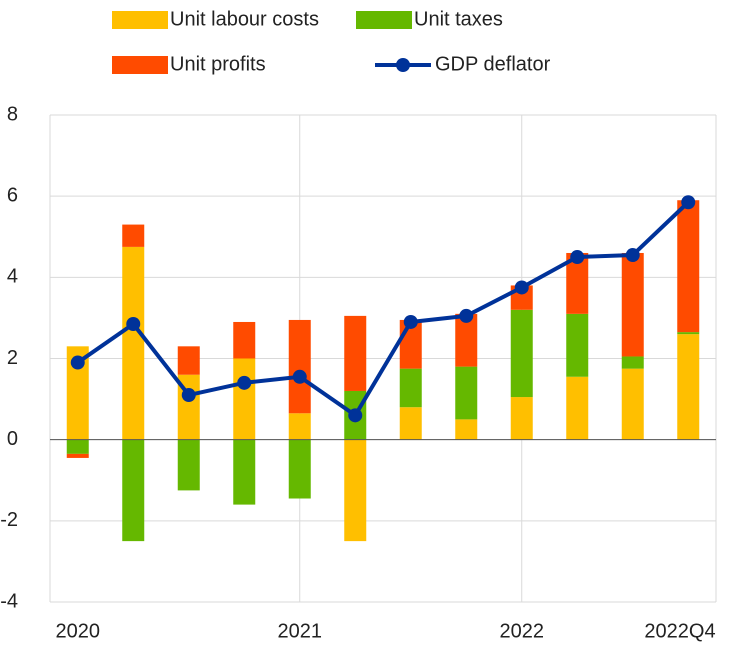 This screenshot has width=736, height=649. What do you see at coordinates (493, 64) in the screenshot?
I see `legend-label: GDP deflator` at bounding box center [493, 64].